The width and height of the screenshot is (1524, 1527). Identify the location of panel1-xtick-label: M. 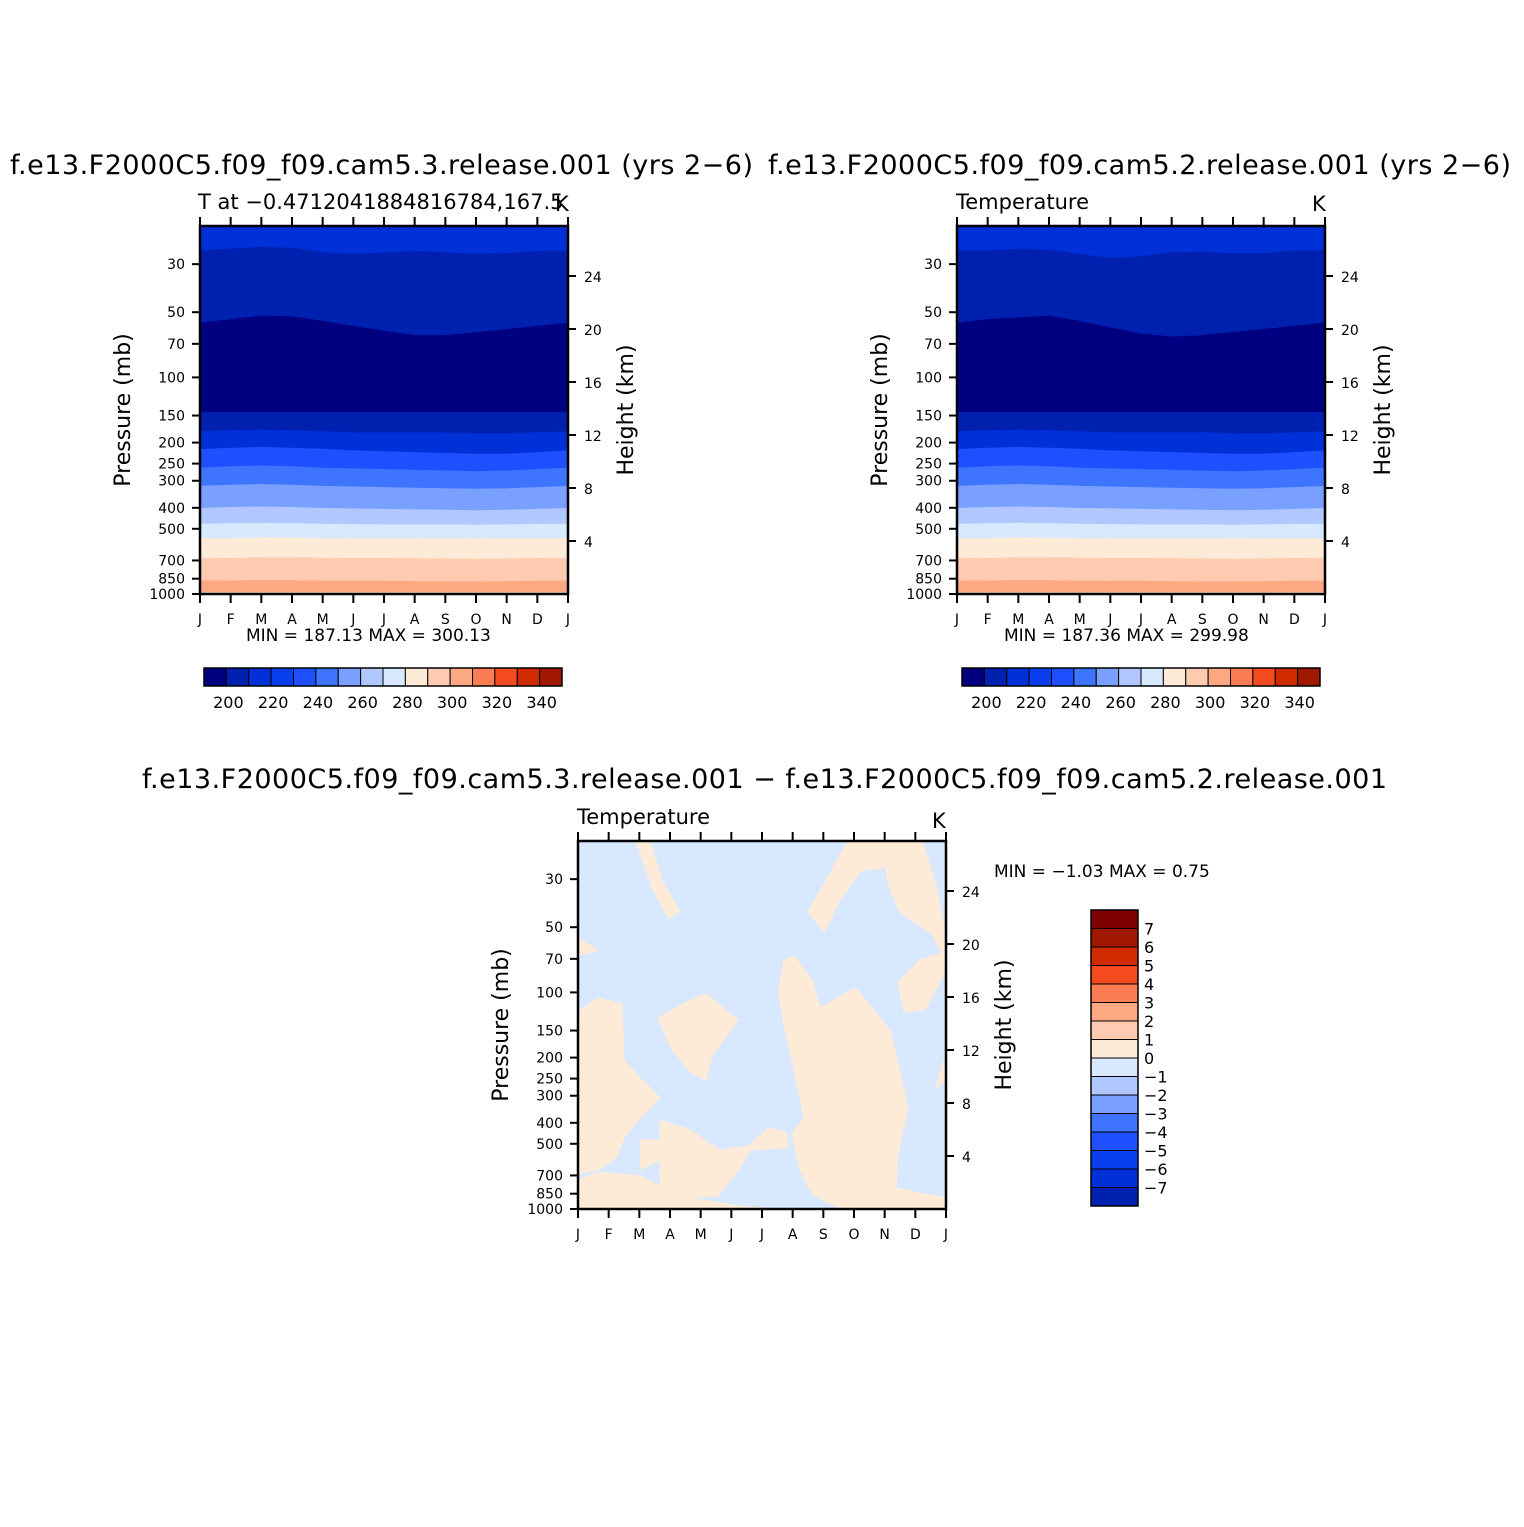
(323, 620).